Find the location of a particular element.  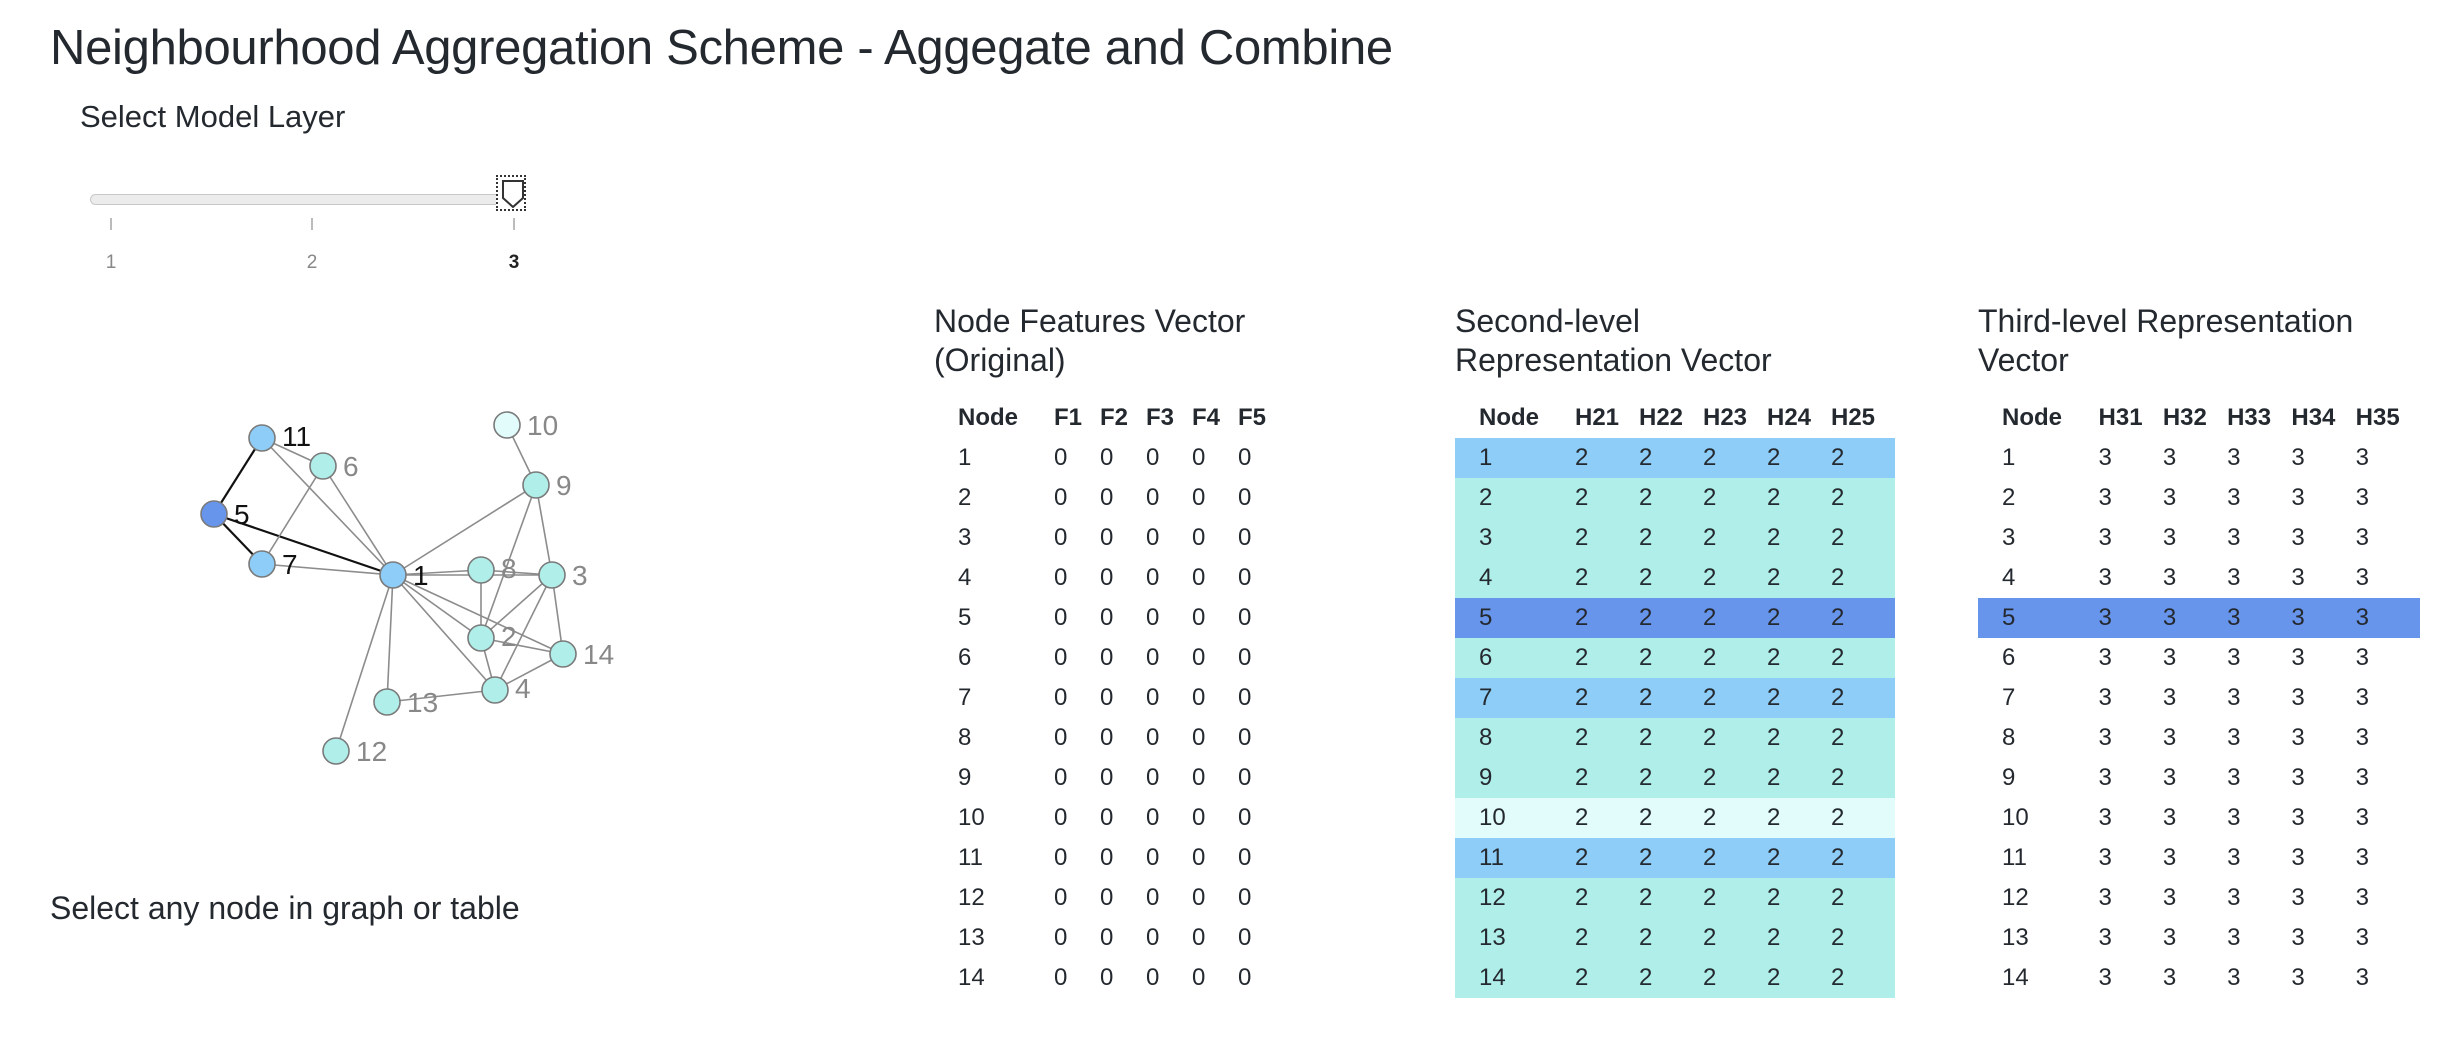

table-row: 10 2 2 2 2 2 is located at coordinates (1675, 818).